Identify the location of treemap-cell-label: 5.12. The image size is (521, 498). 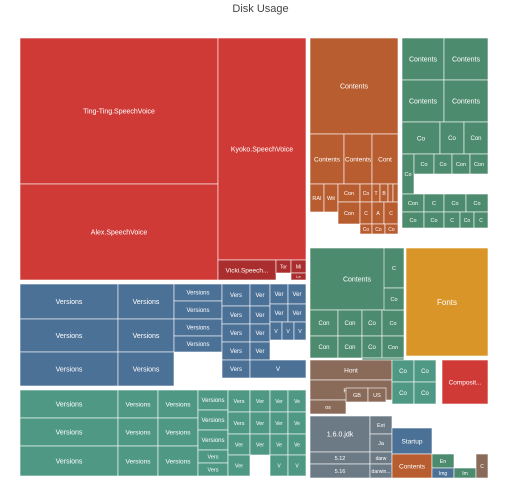
(340, 459).